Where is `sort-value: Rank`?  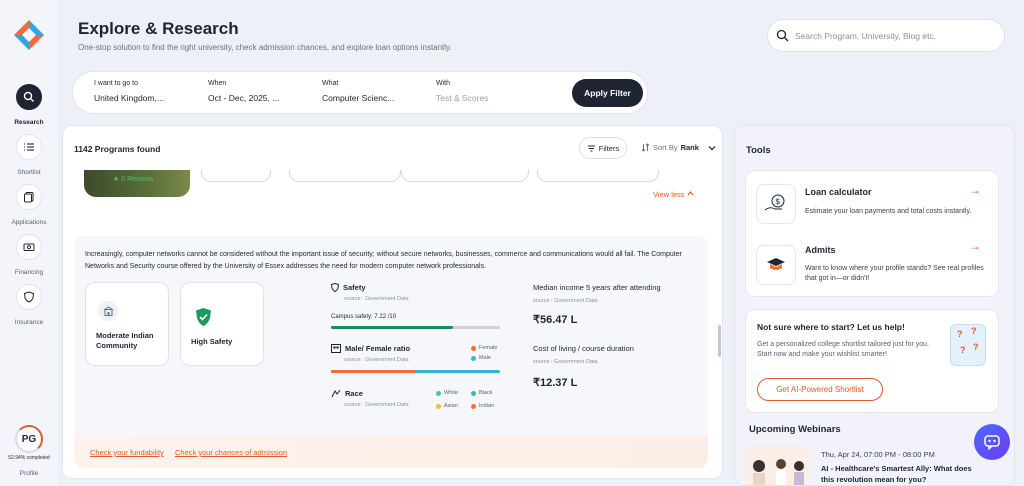
sort-value: Rank is located at coordinates (689, 147).